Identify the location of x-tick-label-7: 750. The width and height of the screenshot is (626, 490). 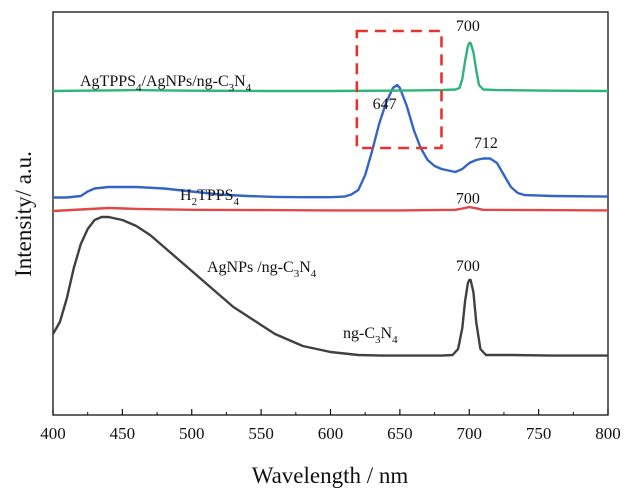
(539, 433).